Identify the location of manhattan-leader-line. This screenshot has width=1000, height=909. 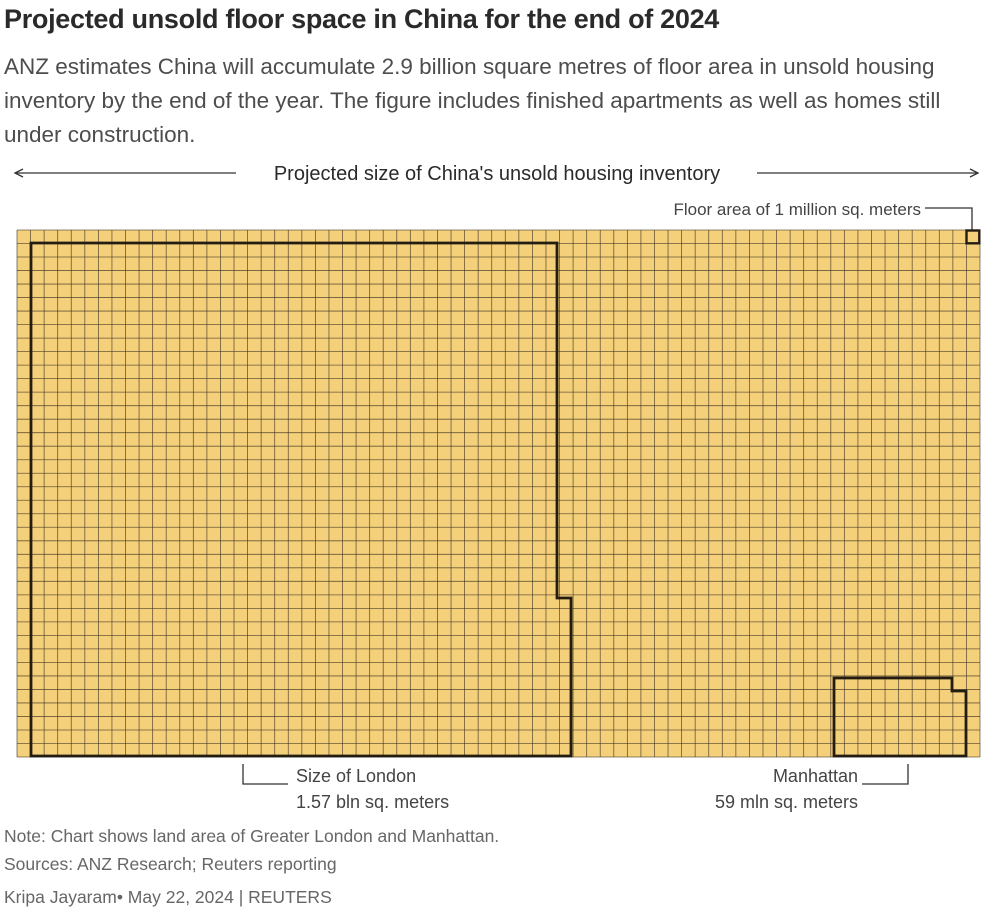
(885, 774).